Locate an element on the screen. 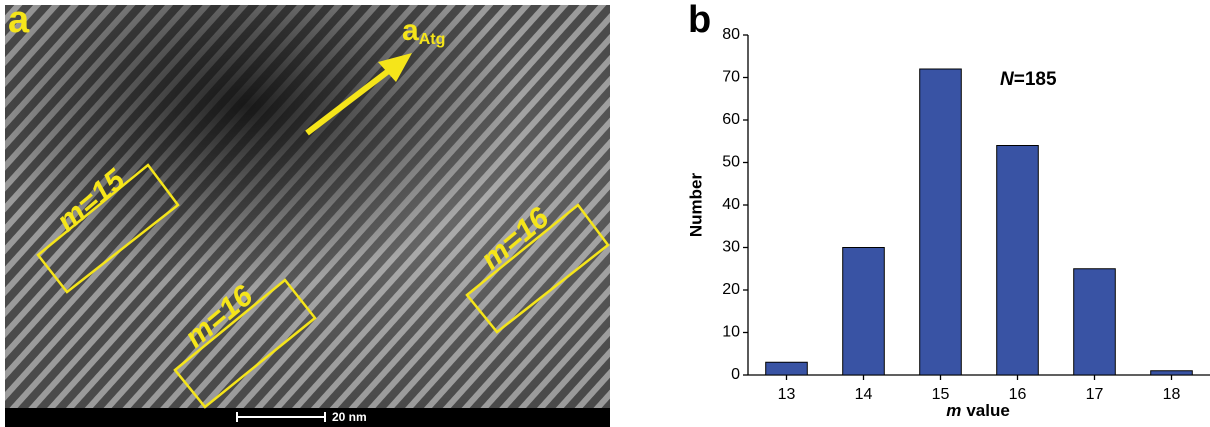 This screenshot has height=427, width=1210. y-tick-label: 30 is located at coordinates (731, 247).